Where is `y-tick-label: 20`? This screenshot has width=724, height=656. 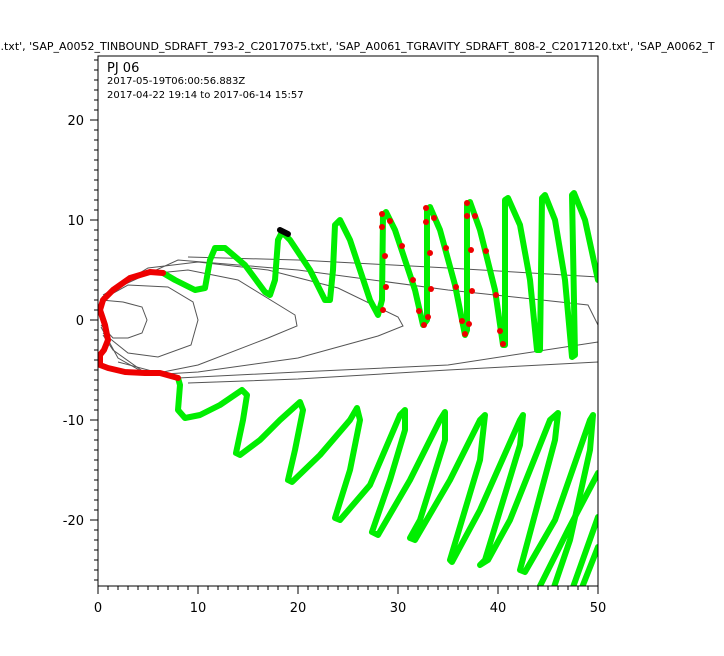
y-tick-label: 20 is located at coordinates (75, 121).